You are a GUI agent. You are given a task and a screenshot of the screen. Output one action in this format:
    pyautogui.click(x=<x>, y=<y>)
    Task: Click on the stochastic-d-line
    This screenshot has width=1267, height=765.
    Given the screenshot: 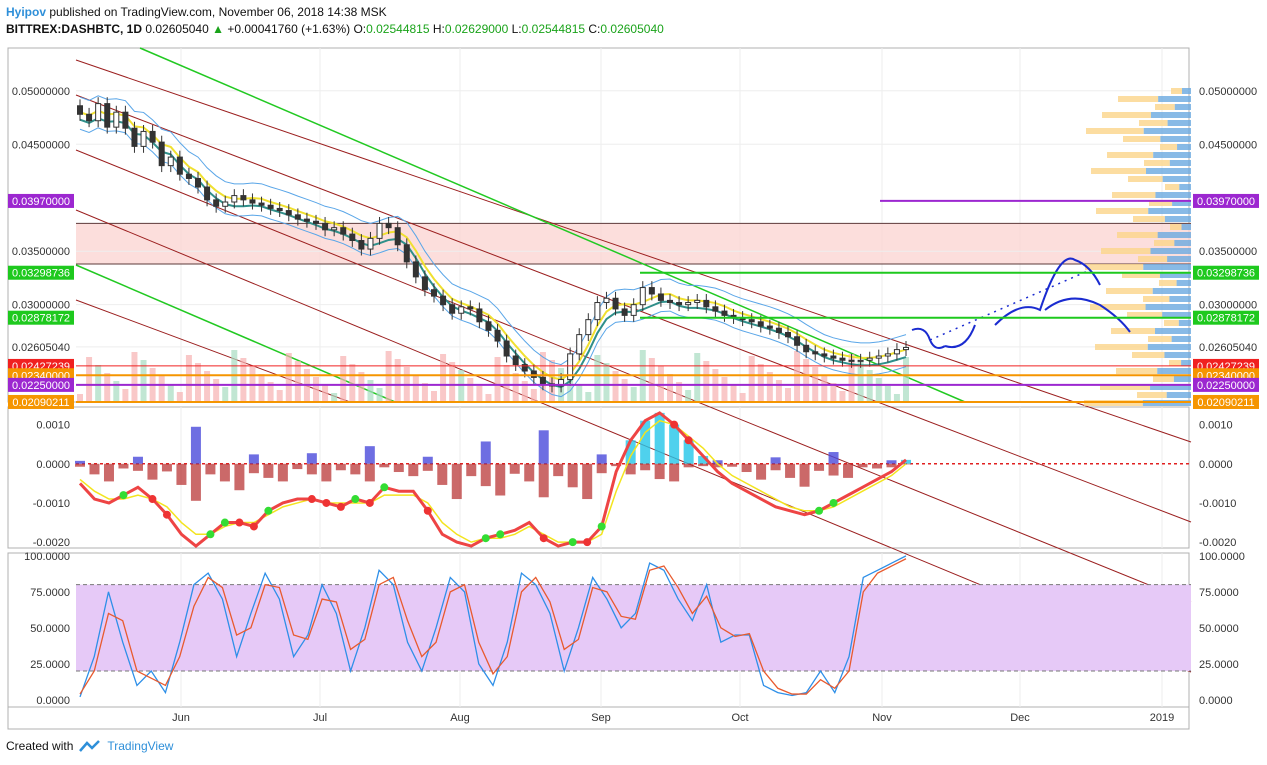 What is the action you would take?
    pyautogui.click(x=493, y=626)
    